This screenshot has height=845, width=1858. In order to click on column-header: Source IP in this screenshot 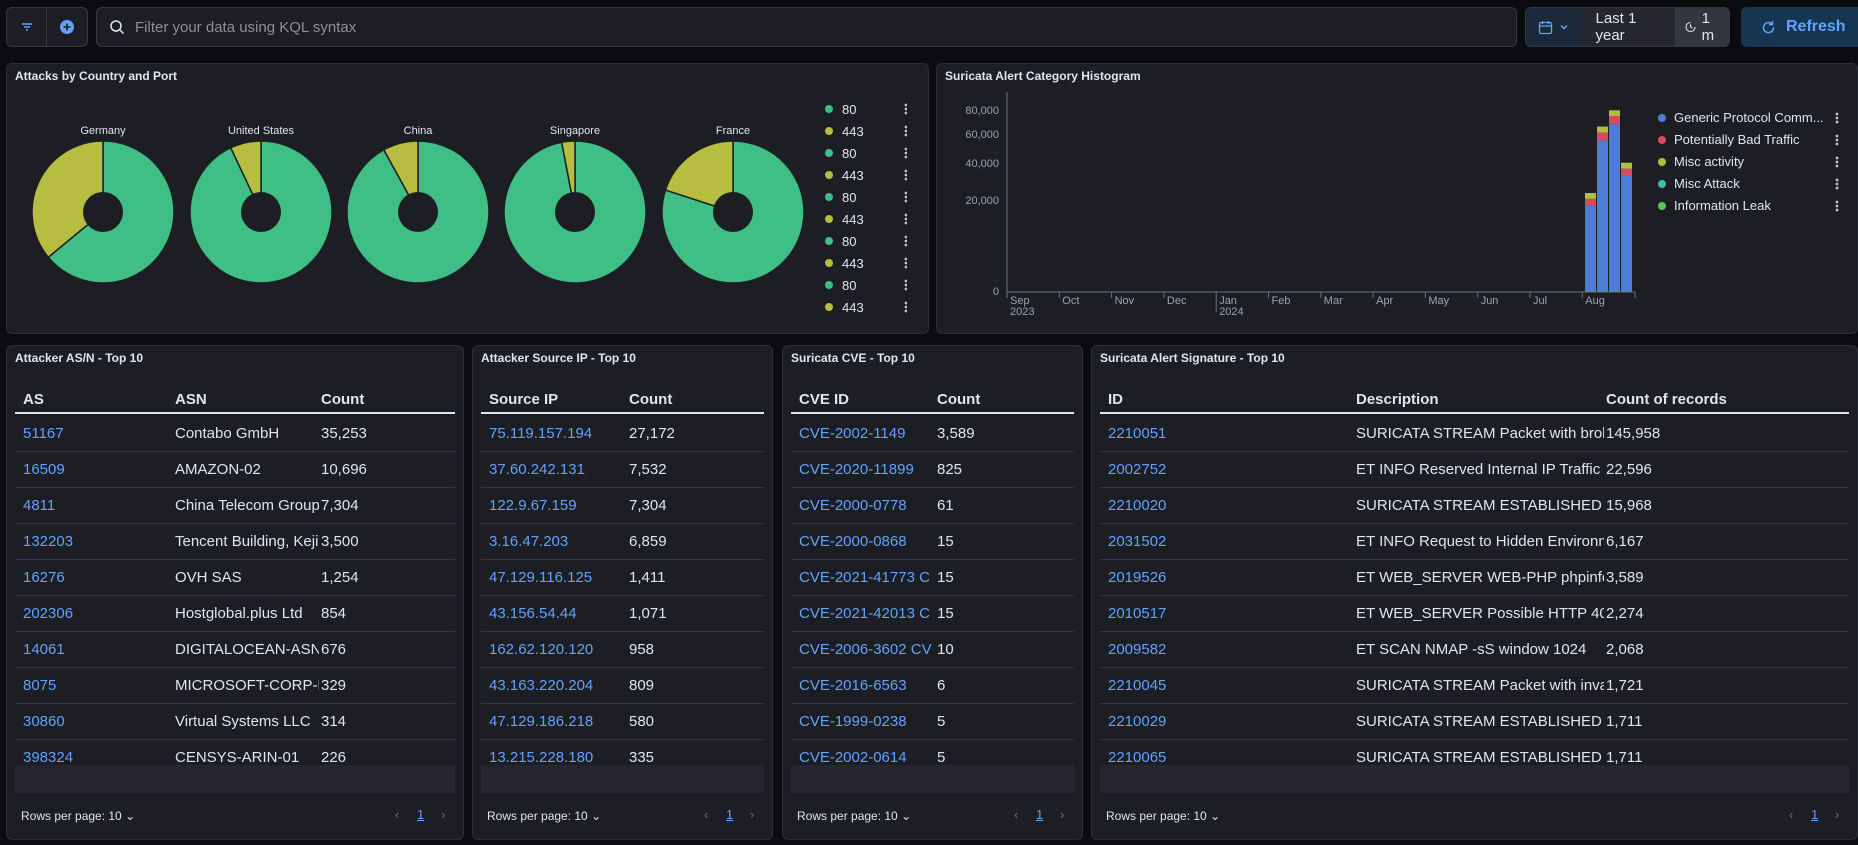, I will do `click(524, 399)`.